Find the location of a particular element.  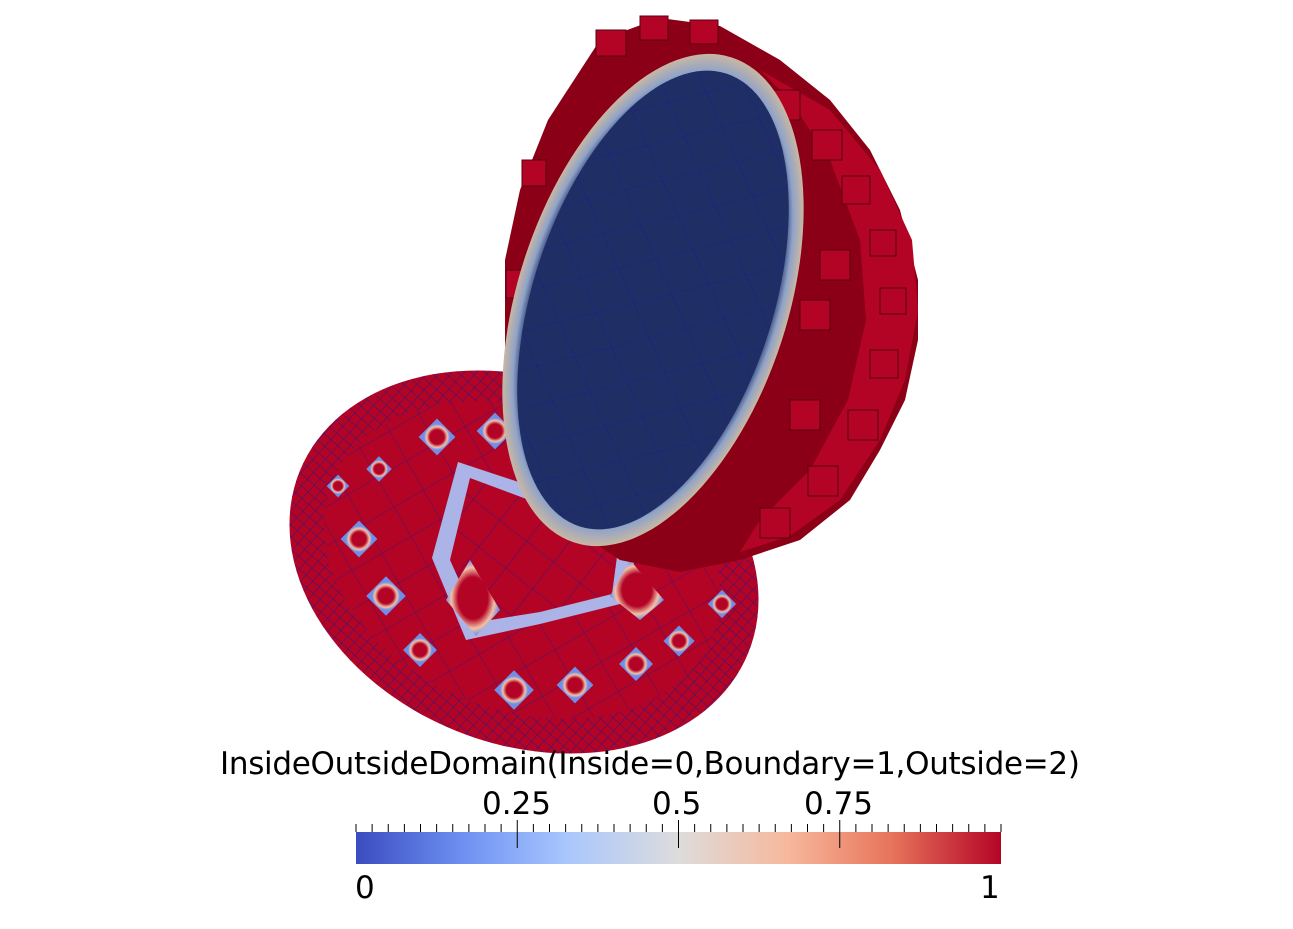

legend-min-label: 0 is located at coordinates (365, 888).